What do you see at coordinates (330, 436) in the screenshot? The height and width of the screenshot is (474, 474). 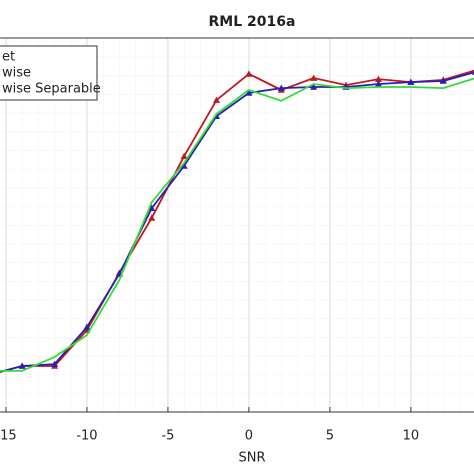 I see `x-tick-label: 5` at bounding box center [330, 436].